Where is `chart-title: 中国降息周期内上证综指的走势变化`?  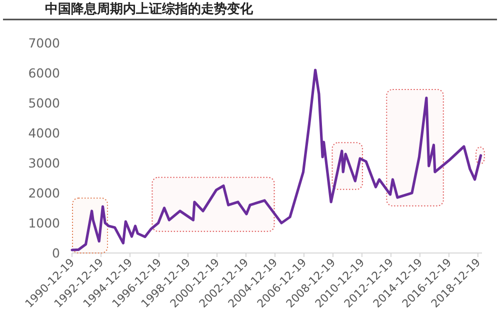
chart-title: 中国降息周期内上证综指的走势变化 is located at coordinates (149, 9).